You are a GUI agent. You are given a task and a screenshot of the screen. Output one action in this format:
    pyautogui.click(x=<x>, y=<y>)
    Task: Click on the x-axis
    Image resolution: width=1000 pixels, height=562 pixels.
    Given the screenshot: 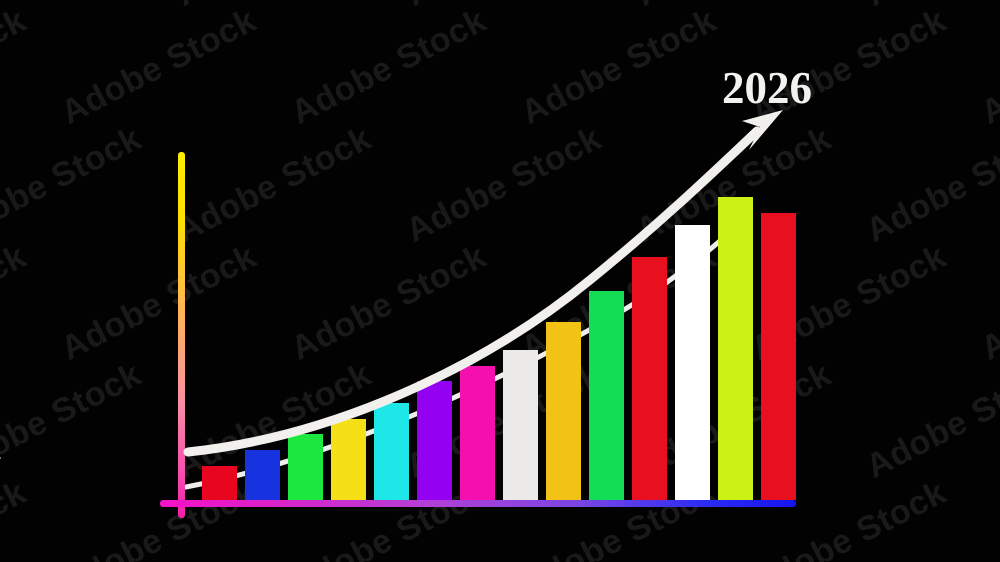 What is the action you would take?
    pyautogui.click(x=478, y=503)
    